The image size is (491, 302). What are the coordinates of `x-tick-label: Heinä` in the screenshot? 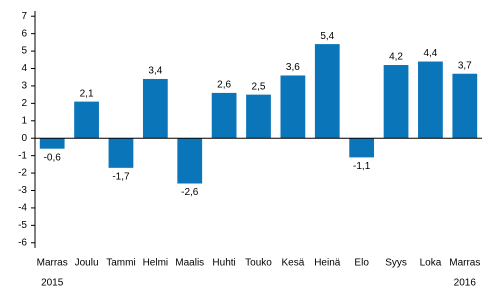 It's located at (327, 263).